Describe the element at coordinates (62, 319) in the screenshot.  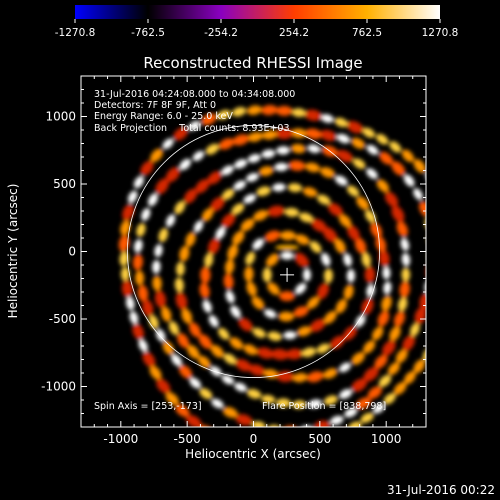
I see `y-tick-label: -500` at that location.